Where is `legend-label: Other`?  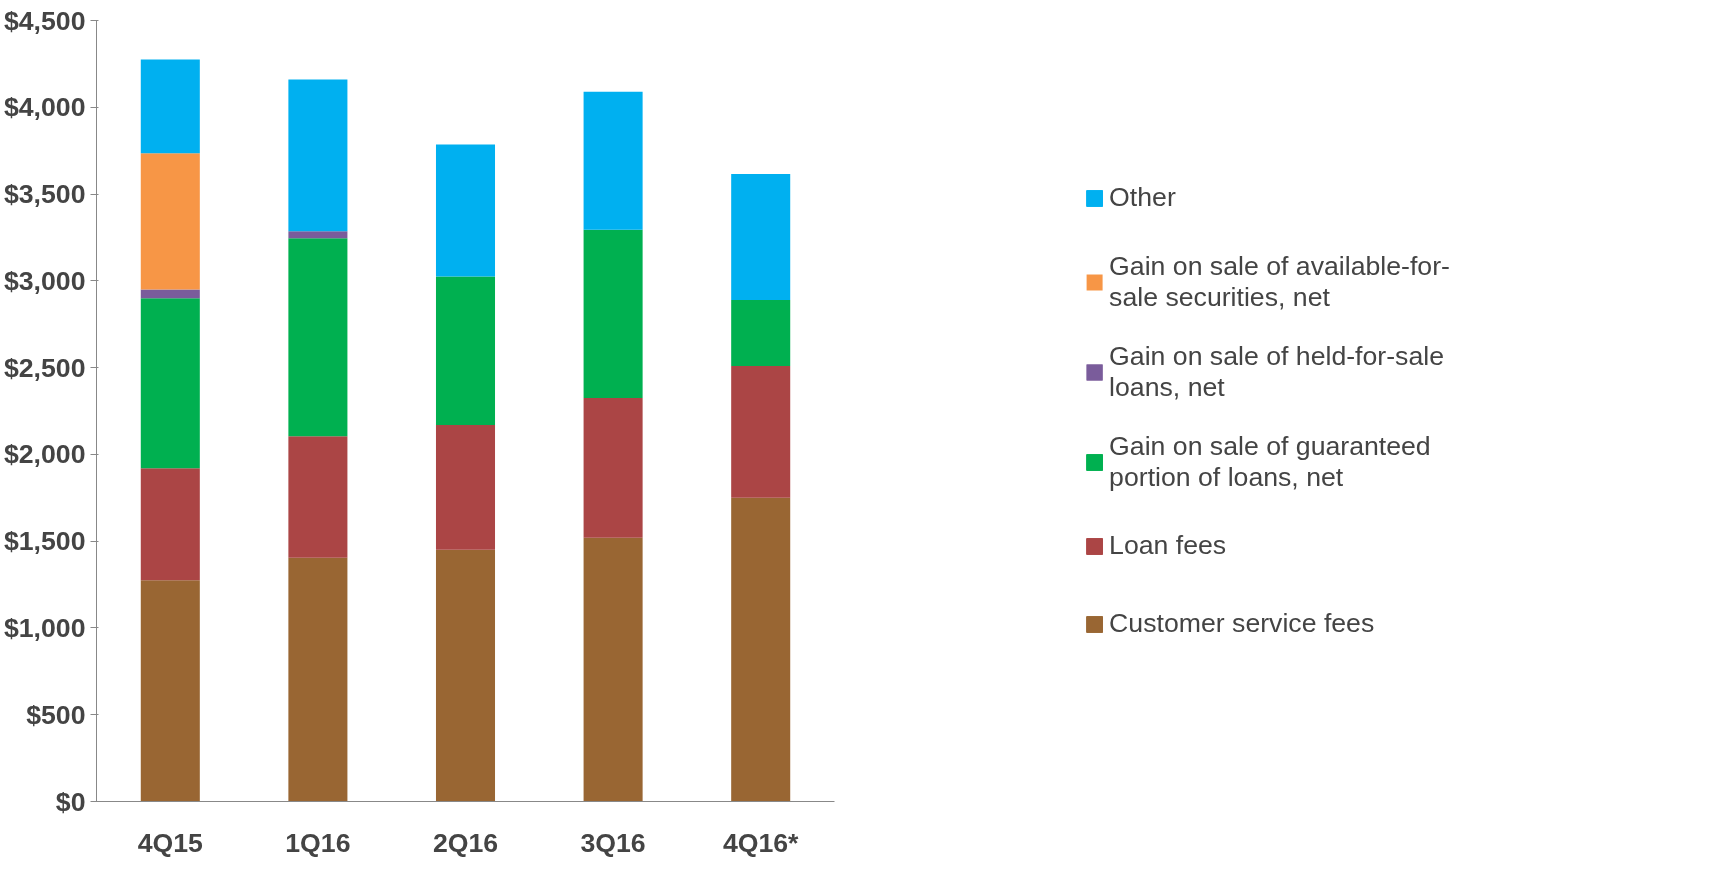
legend-label: Other is located at coordinates (1142, 197).